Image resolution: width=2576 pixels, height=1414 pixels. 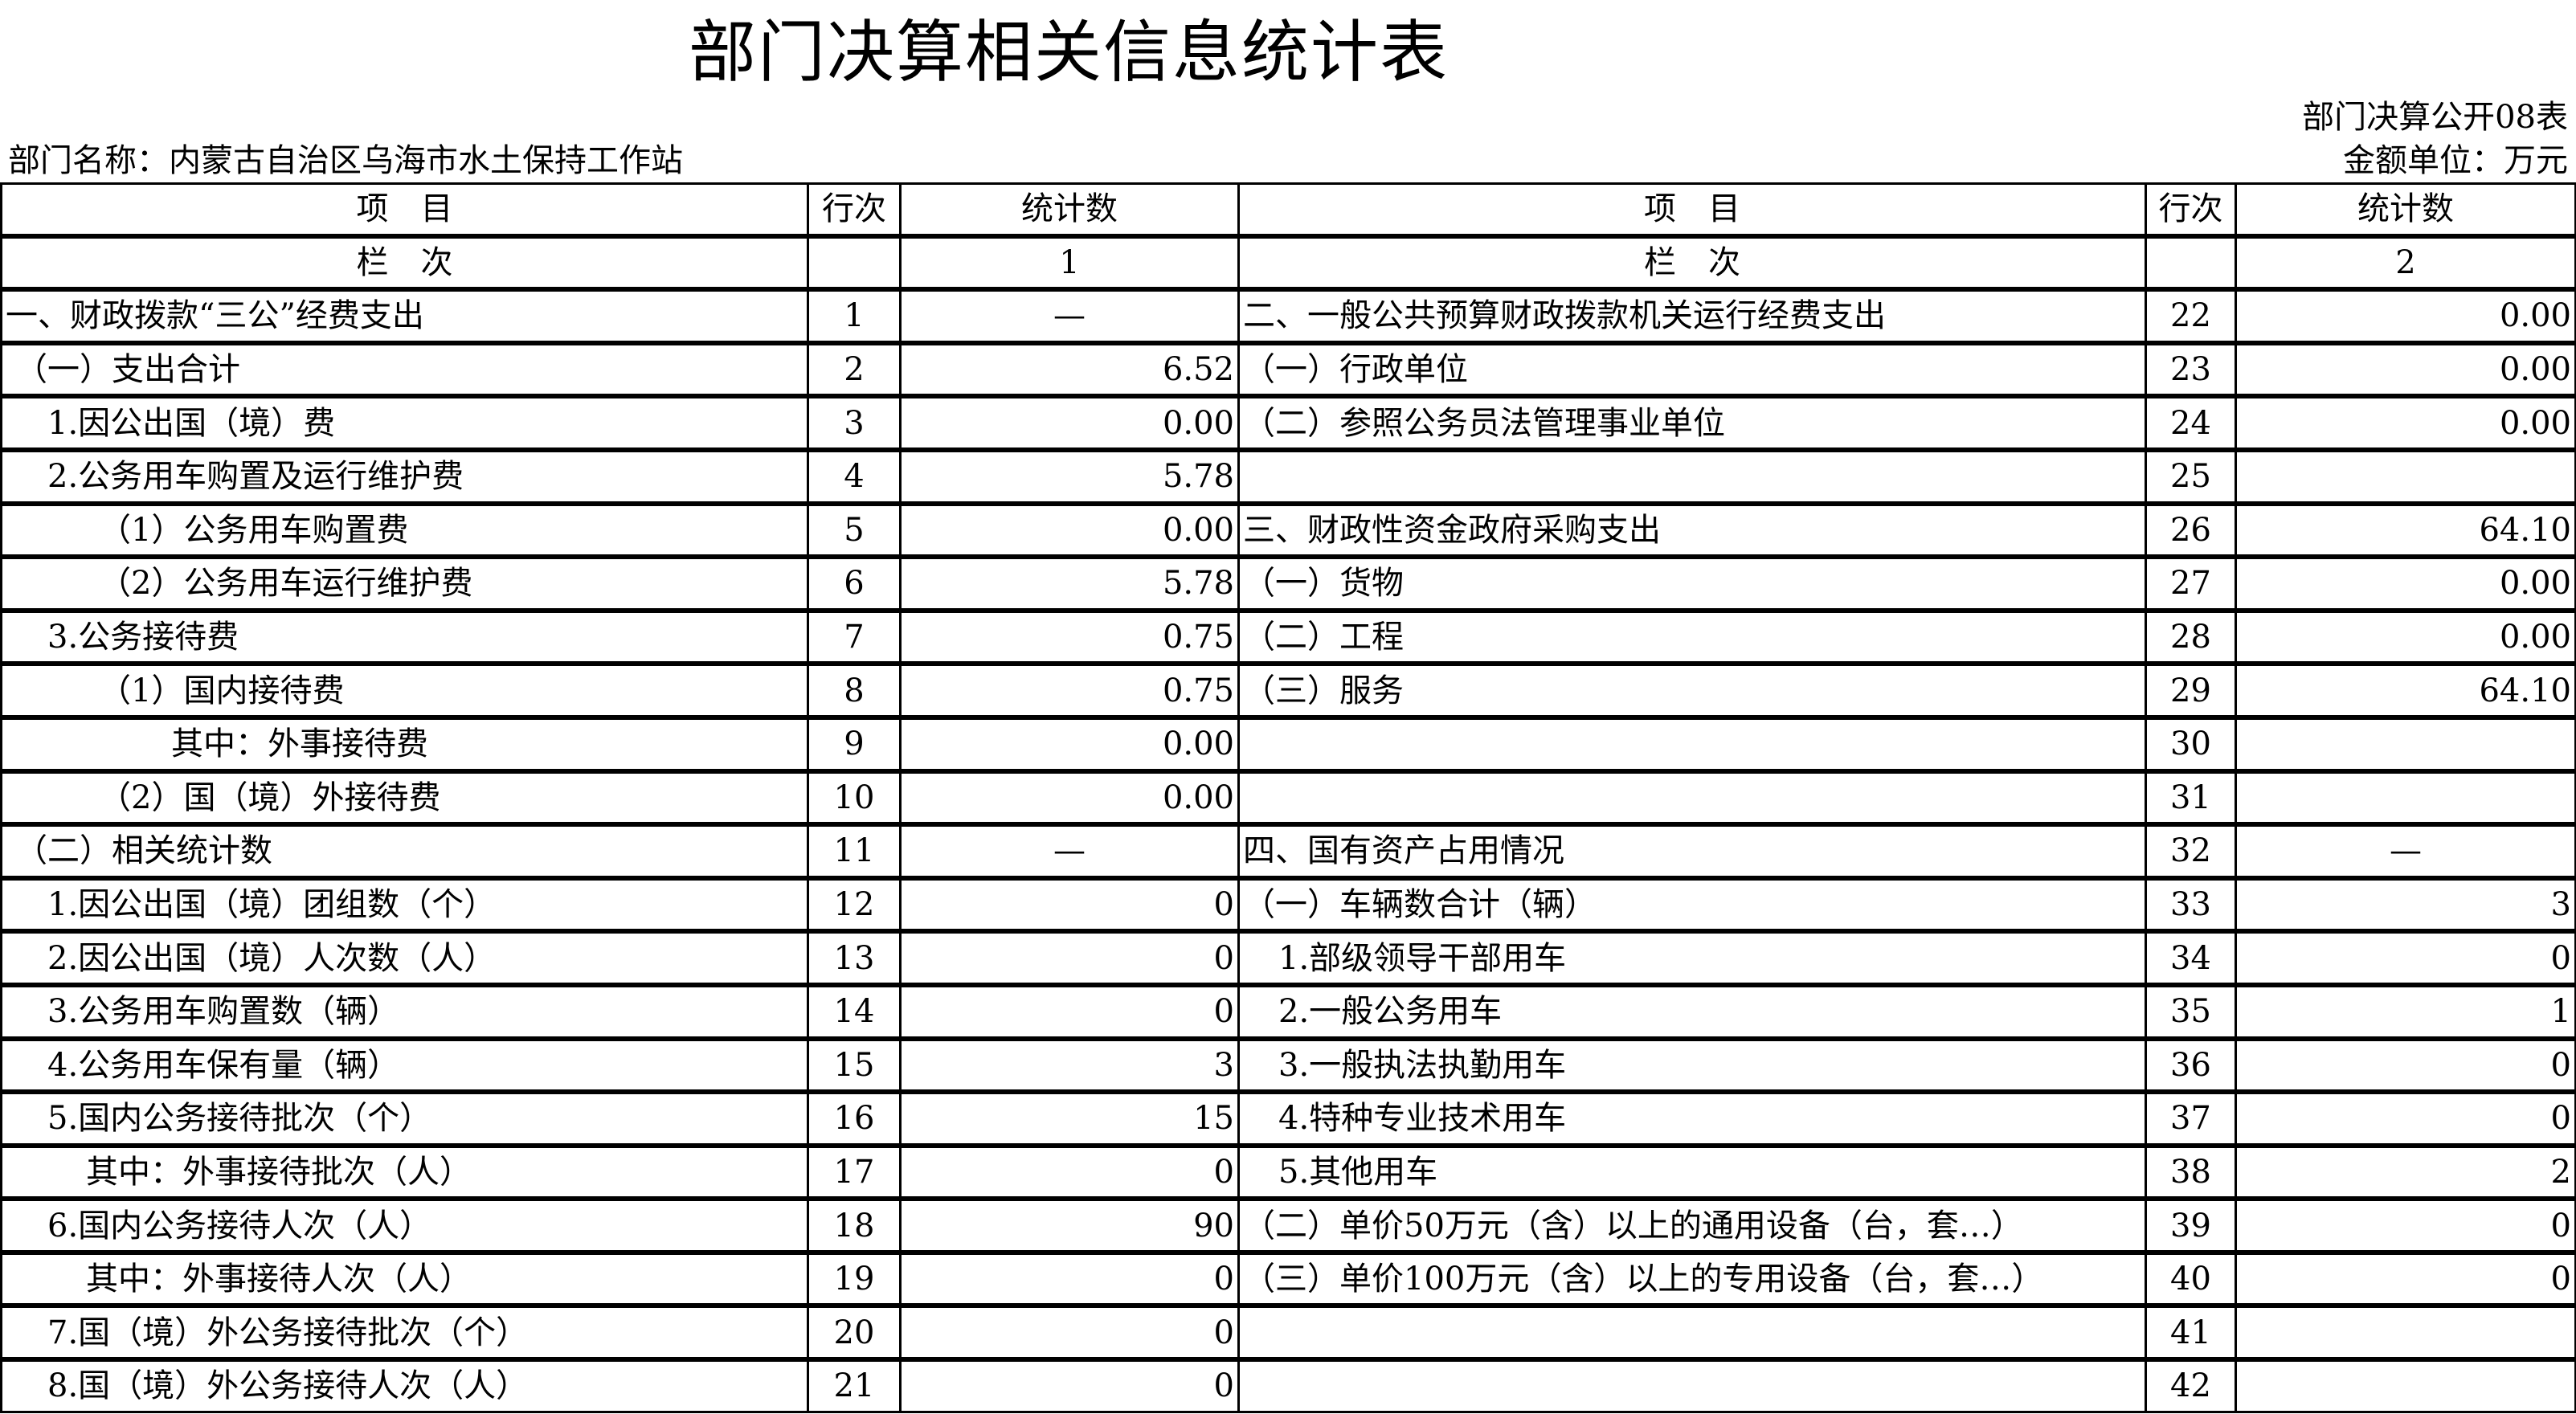 I want to click on left-line-no: 9, so click(x=855, y=743).